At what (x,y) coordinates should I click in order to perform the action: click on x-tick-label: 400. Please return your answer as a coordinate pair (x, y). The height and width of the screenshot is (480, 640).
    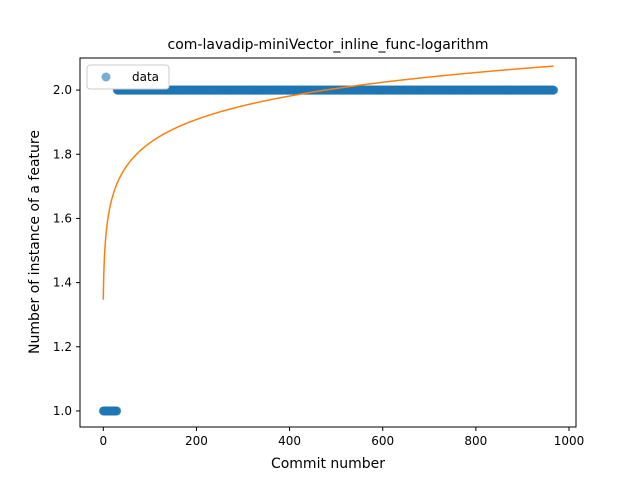
    Looking at the image, I should click on (289, 441).